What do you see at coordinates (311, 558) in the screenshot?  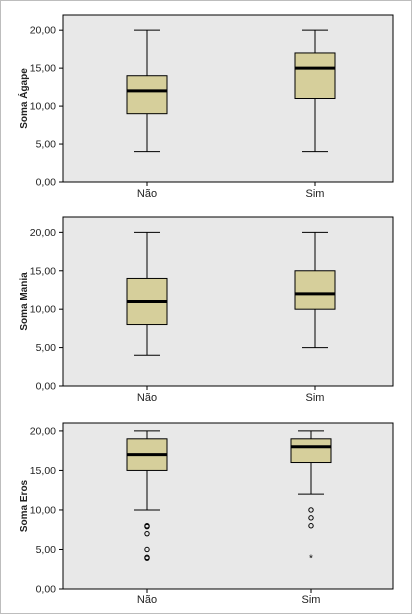 I see `extreme-point: *` at bounding box center [311, 558].